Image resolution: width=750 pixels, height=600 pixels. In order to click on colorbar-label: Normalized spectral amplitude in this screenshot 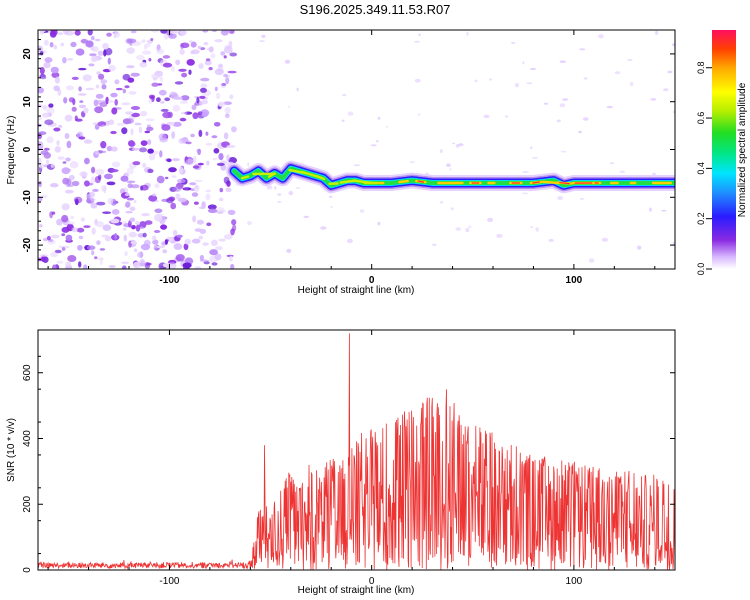, I will do `click(742, 149)`.